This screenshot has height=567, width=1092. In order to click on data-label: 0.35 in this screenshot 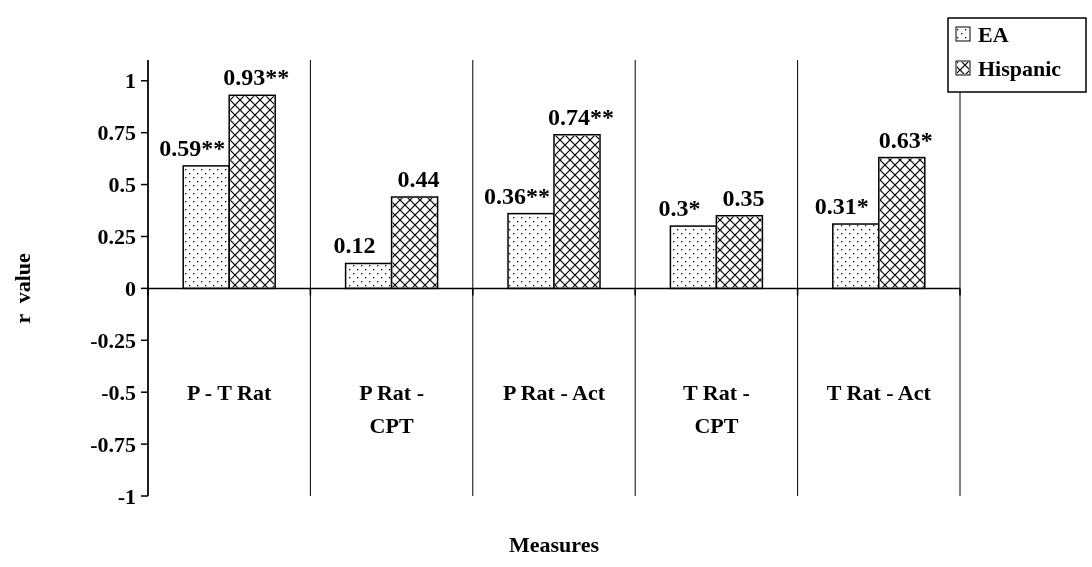, I will do `click(743, 197)`.